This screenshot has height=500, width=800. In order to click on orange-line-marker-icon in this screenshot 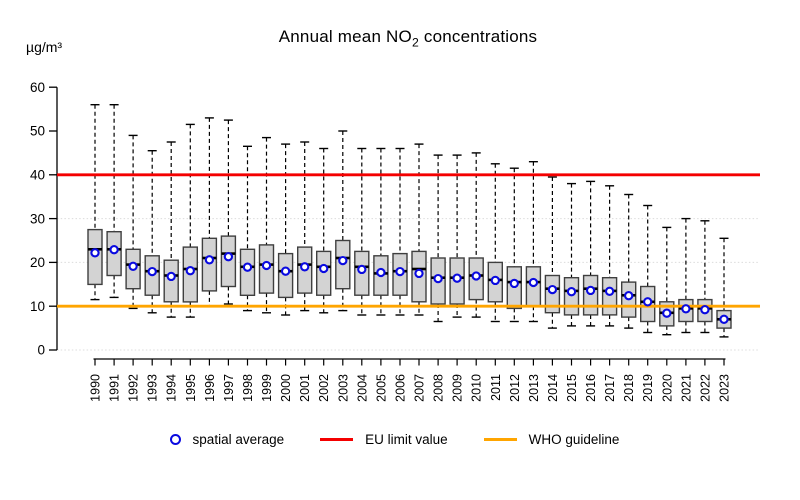, I will do `click(500, 439)`.